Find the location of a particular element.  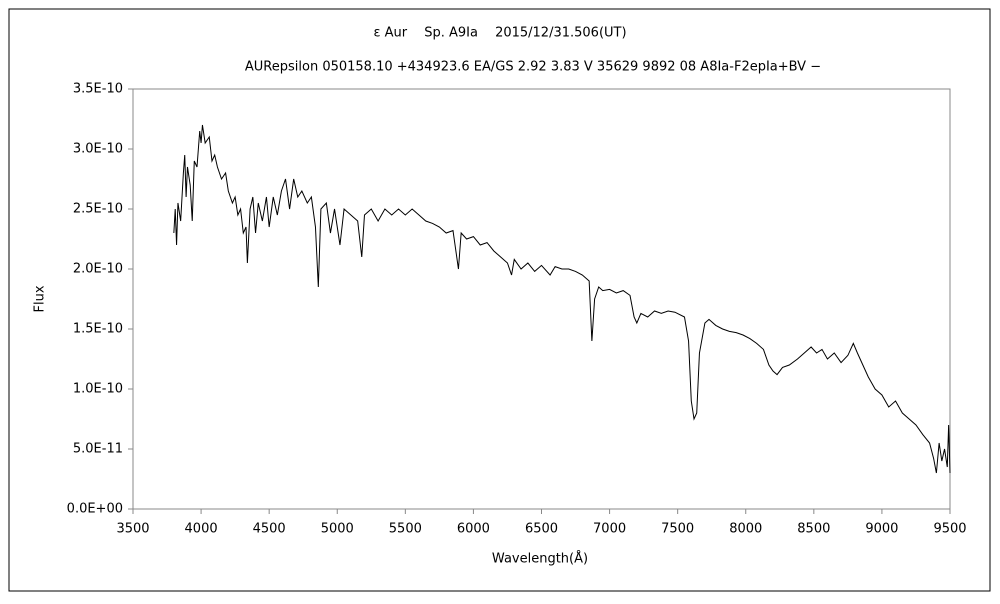

x-tick-label: 5000 is located at coordinates (337, 529).